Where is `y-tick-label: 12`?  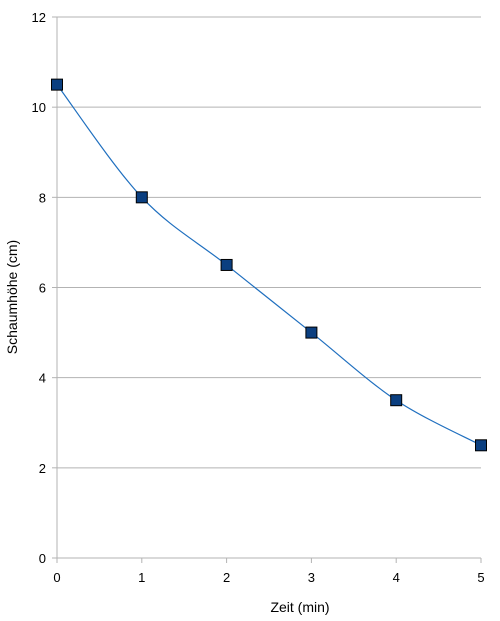
y-tick-label: 12 is located at coordinates (39, 17).